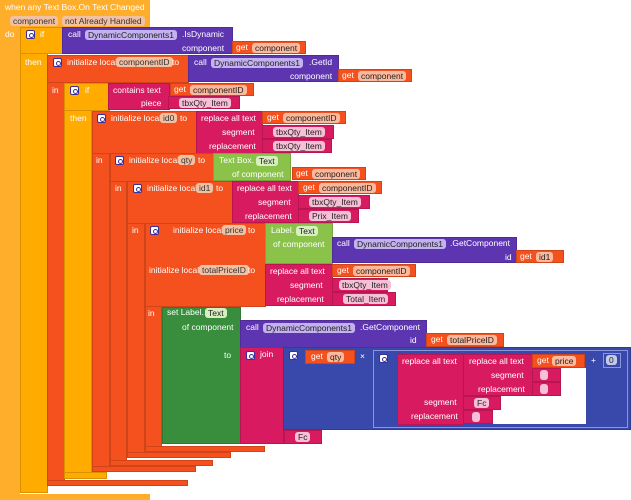  What do you see at coordinates (180, 202) in the screenshot?
I see `init-local-id1-block` at bounding box center [180, 202].